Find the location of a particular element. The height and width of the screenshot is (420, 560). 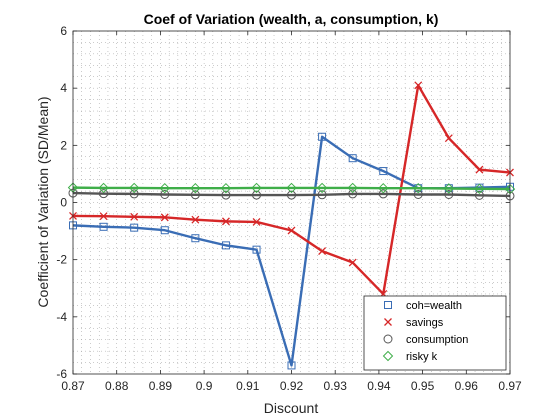

series-risky-k is located at coordinates (291, 188).